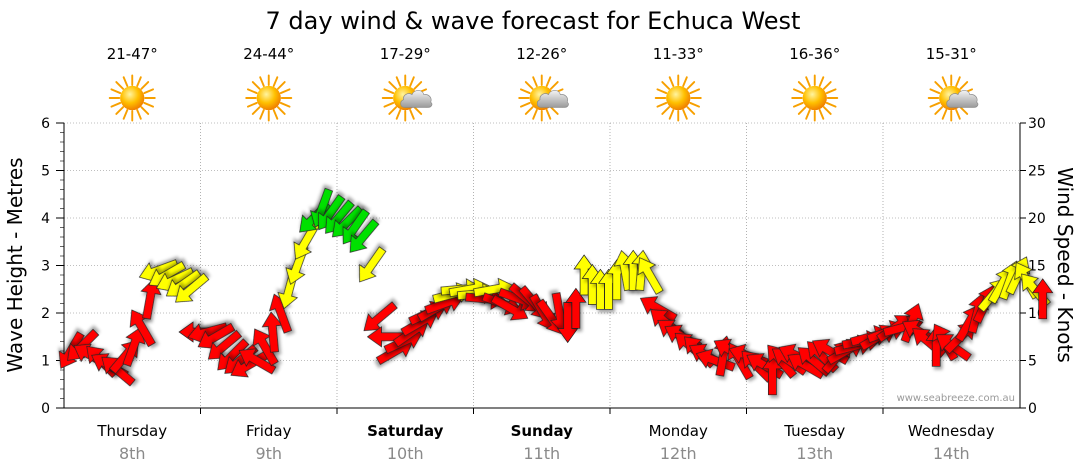 This screenshot has width=1080, height=475. Describe the element at coordinates (45, 409) in the screenshot. I see `left-y-tick-label: 0` at that location.